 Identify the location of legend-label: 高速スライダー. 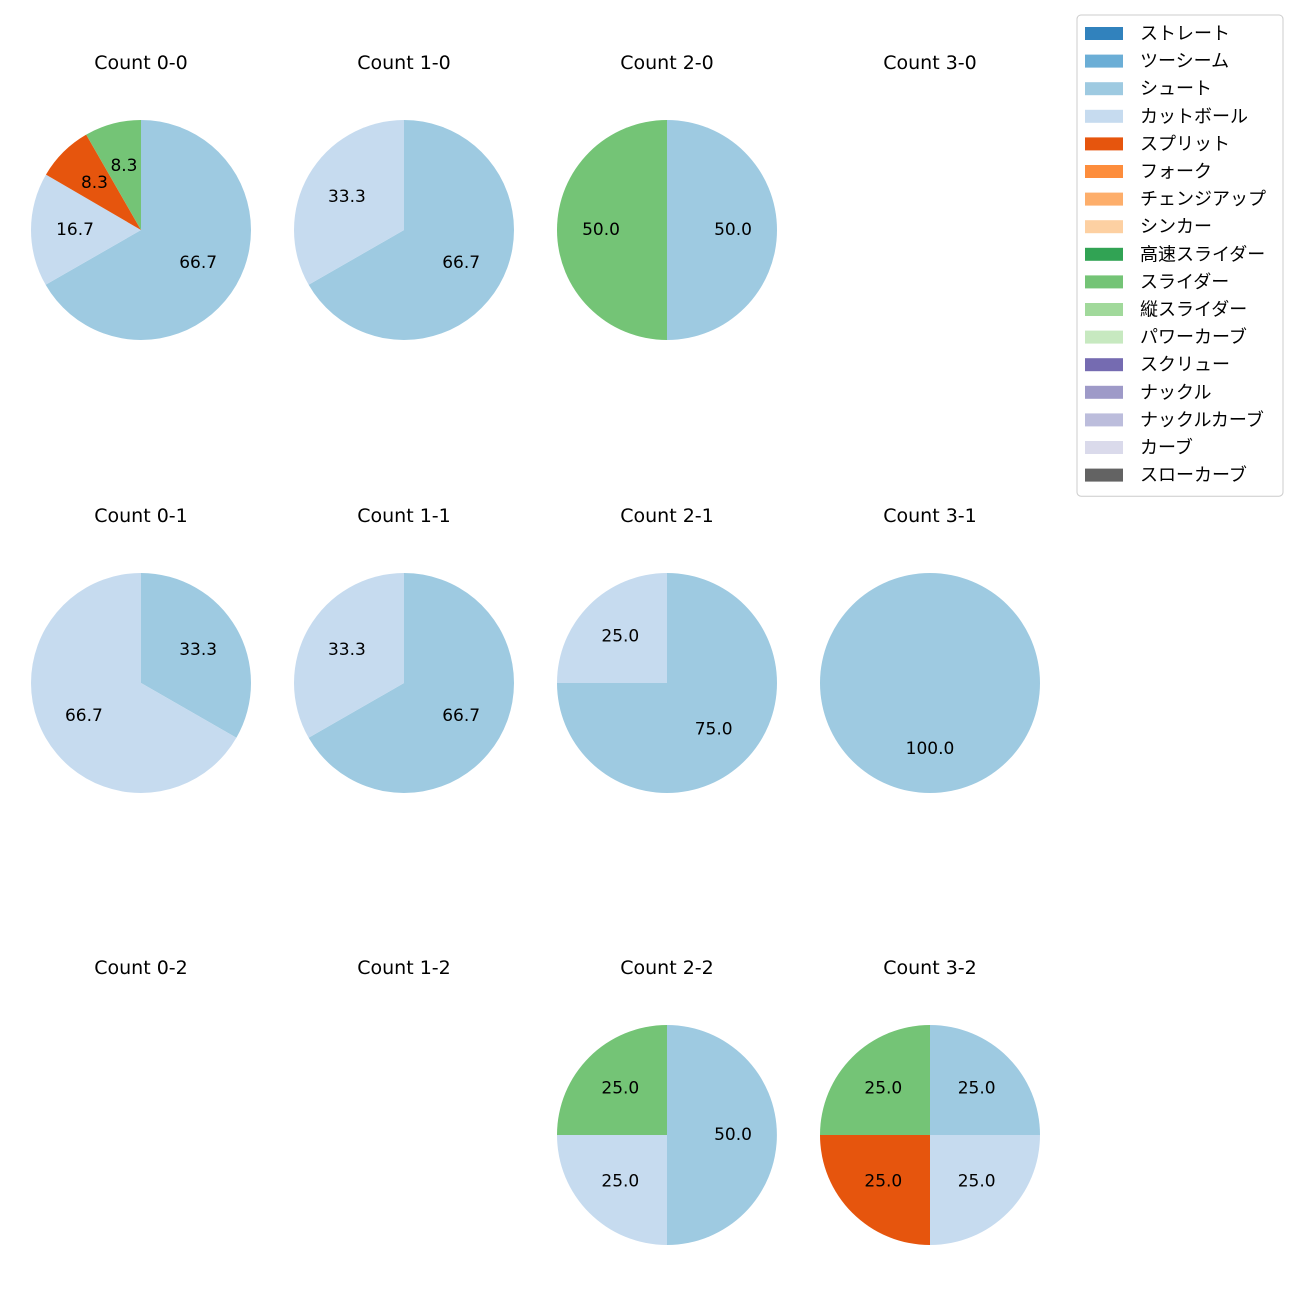
(1202, 254).